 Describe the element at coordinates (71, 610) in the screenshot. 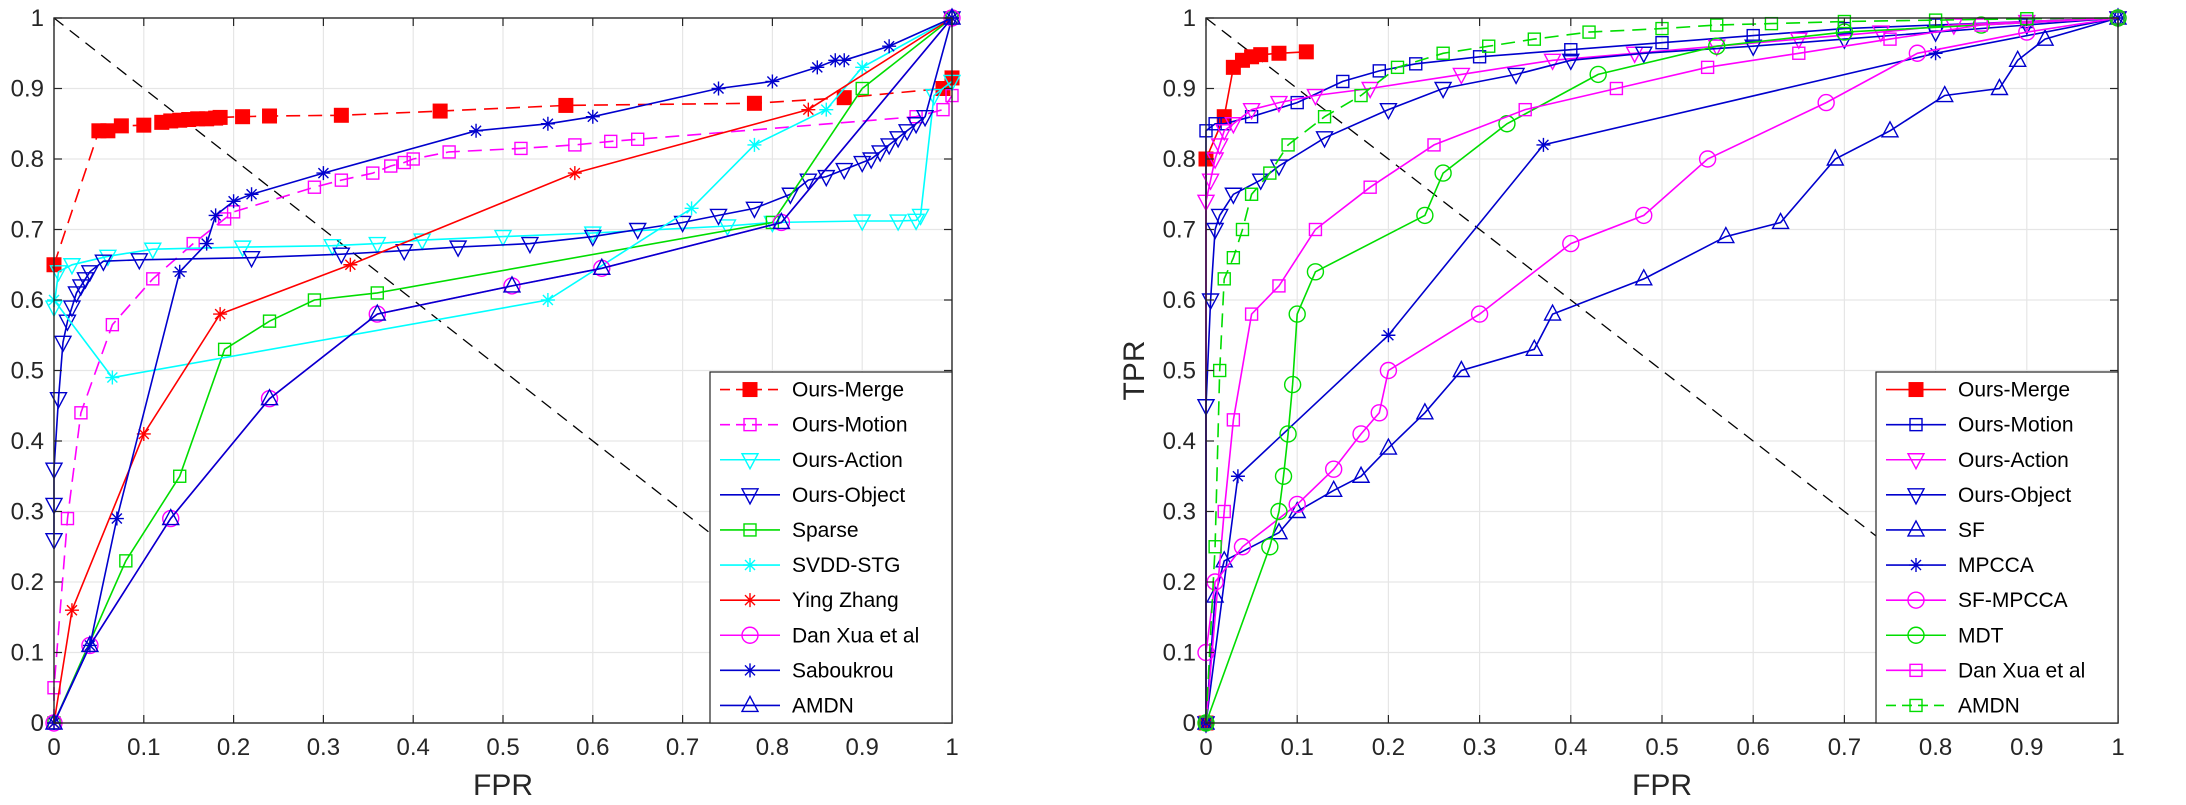

I see `data-point-ying-zhang` at that location.